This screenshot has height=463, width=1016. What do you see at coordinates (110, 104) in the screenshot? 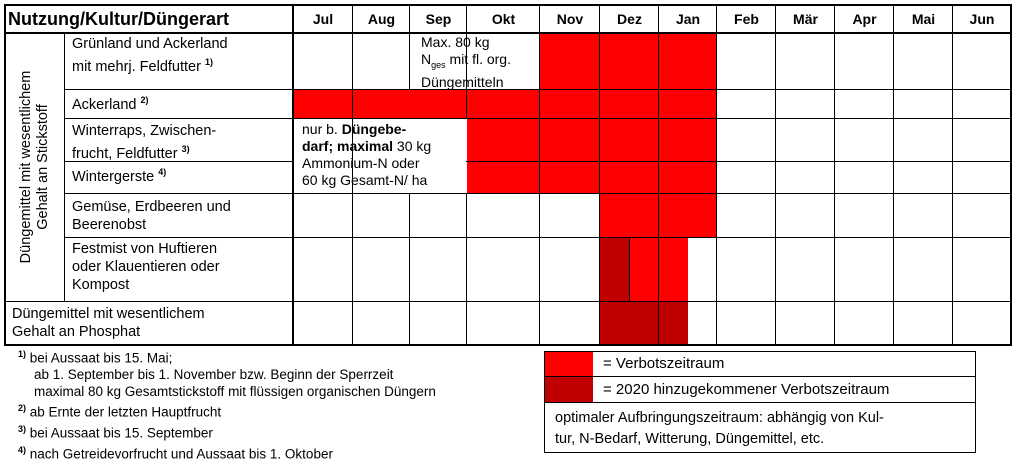
I see `row-label-ackerland: Ackerland 2)` at bounding box center [110, 104].